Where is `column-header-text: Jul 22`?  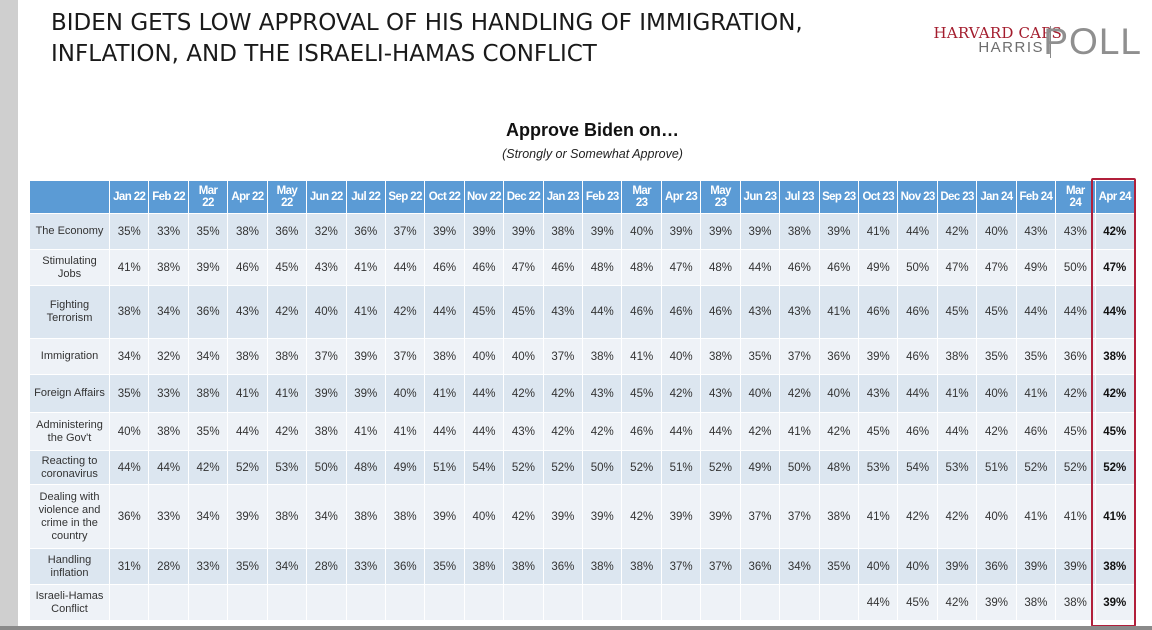 column-header-text: Jul 22 is located at coordinates (366, 197).